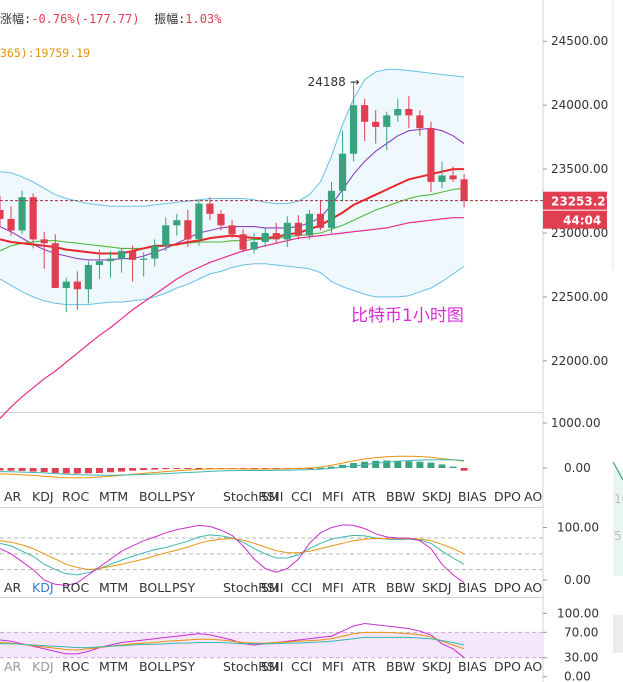 The width and height of the screenshot is (623, 682). What do you see at coordinates (407, 316) in the screenshot?
I see `chart-caption: 比特币1小时图` at bounding box center [407, 316].